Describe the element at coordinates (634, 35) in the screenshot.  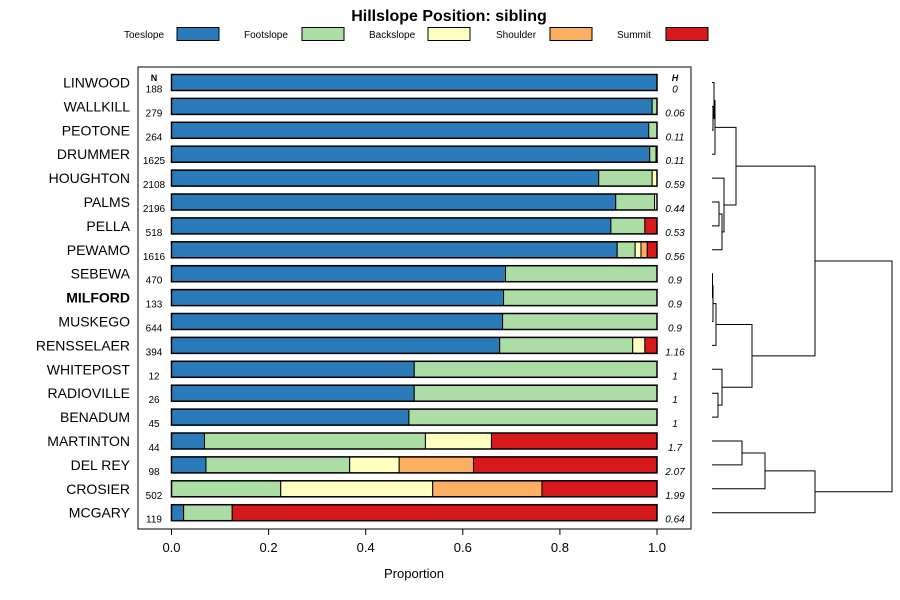
I see `legend-label-summit: Summit` at that location.